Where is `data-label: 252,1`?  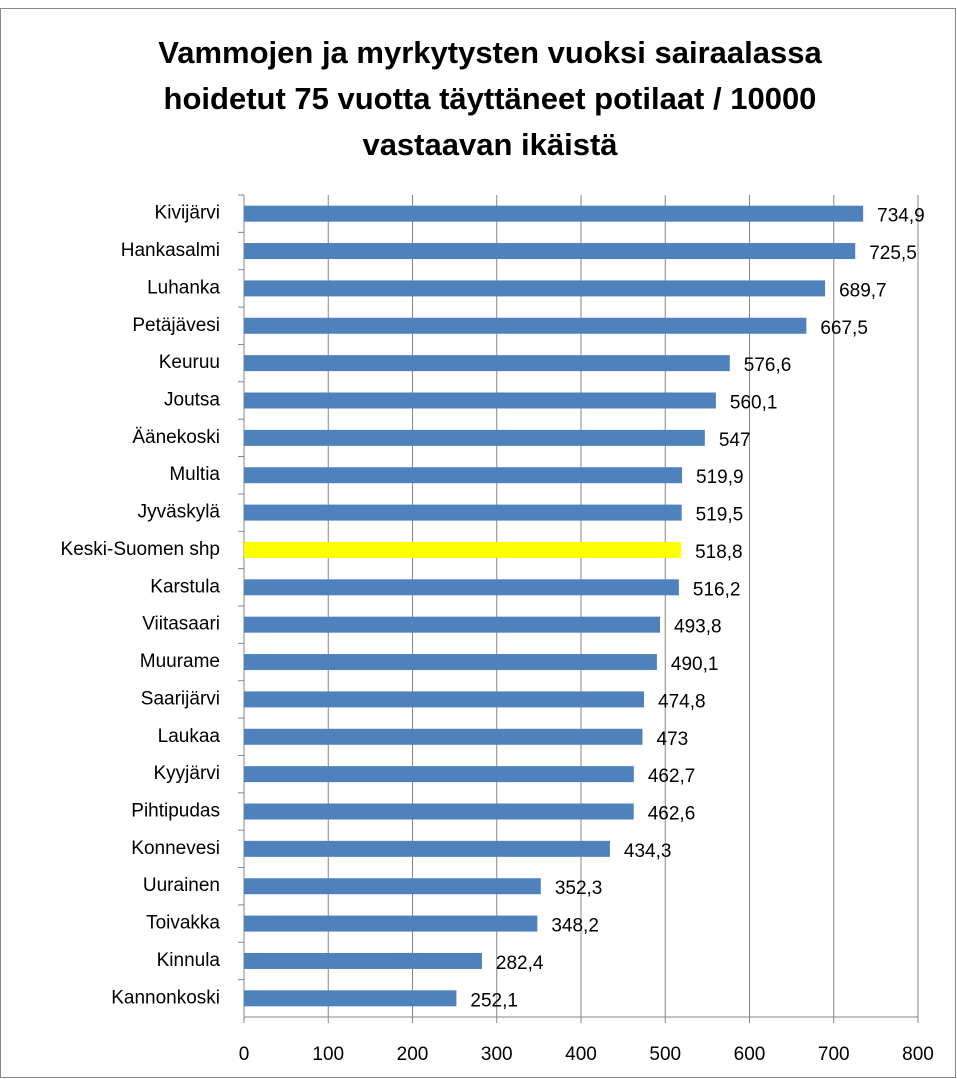
data-label: 252,1 is located at coordinates (494, 1000).